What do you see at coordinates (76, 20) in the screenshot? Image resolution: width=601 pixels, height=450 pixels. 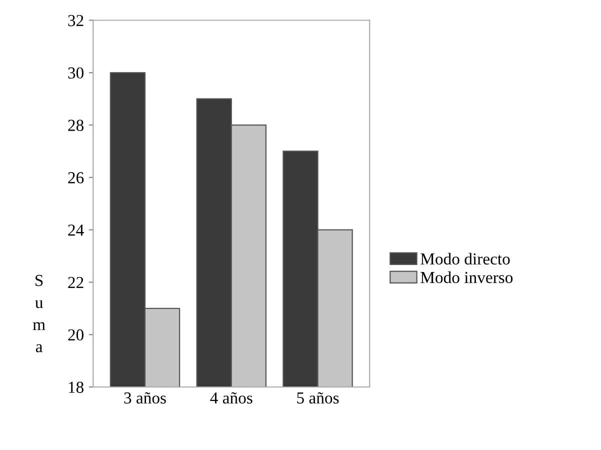 I see `y-tick-label: 32` at bounding box center [76, 20].